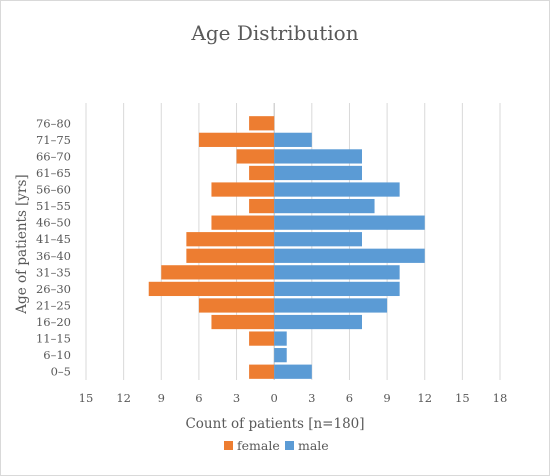  What do you see at coordinates (462, 398) in the screenshot?
I see `x-tick-label-10: 15` at bounding box center [462, 398].